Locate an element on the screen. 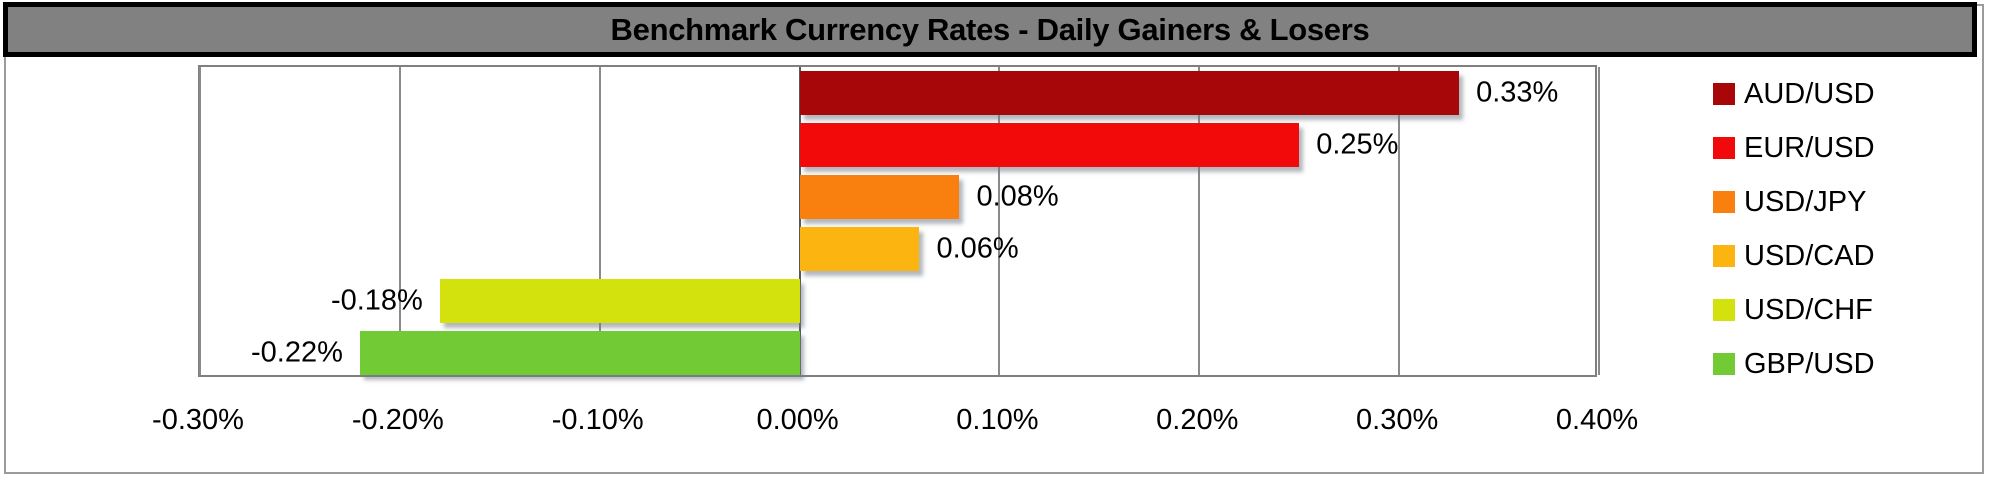 Image resolution: width=1993 pixels, height=486 pixels. bar-value-label: 0.33% is located at coordinates (1517, 92).